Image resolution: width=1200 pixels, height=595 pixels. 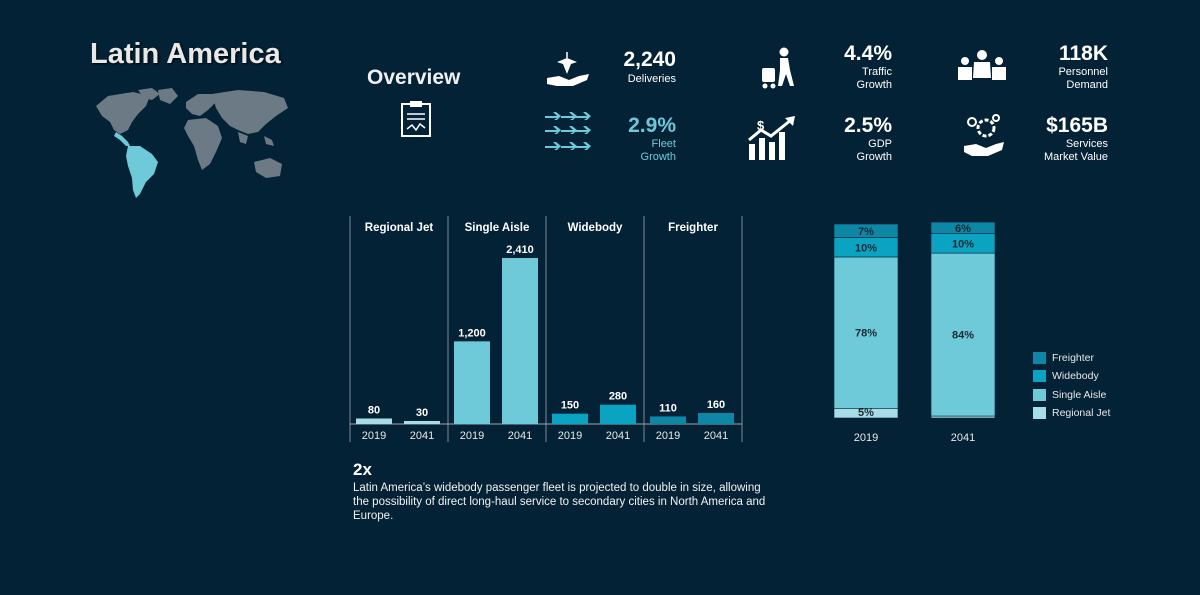 What do you see at coordinates (520, 250) in the screenshot?
I see `bar-label-single-aisle-2041: 2,410` at bounding box center [520, 250].